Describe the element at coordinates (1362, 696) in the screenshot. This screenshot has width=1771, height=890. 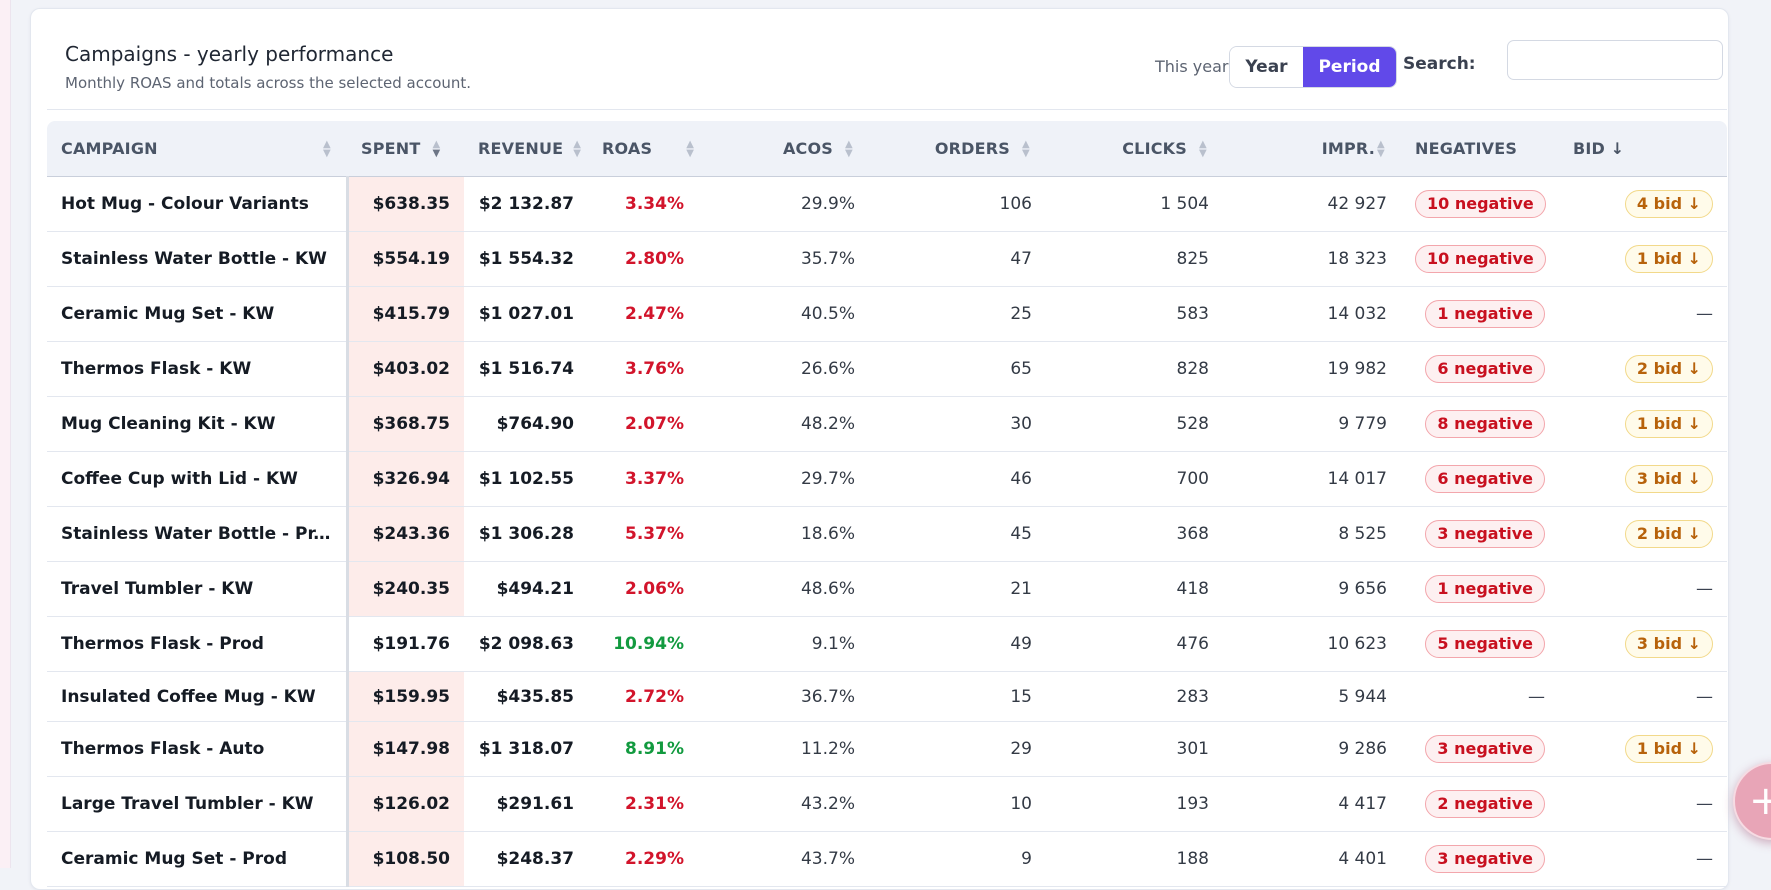
I see `cell-impr-value: 5 944` at that location.